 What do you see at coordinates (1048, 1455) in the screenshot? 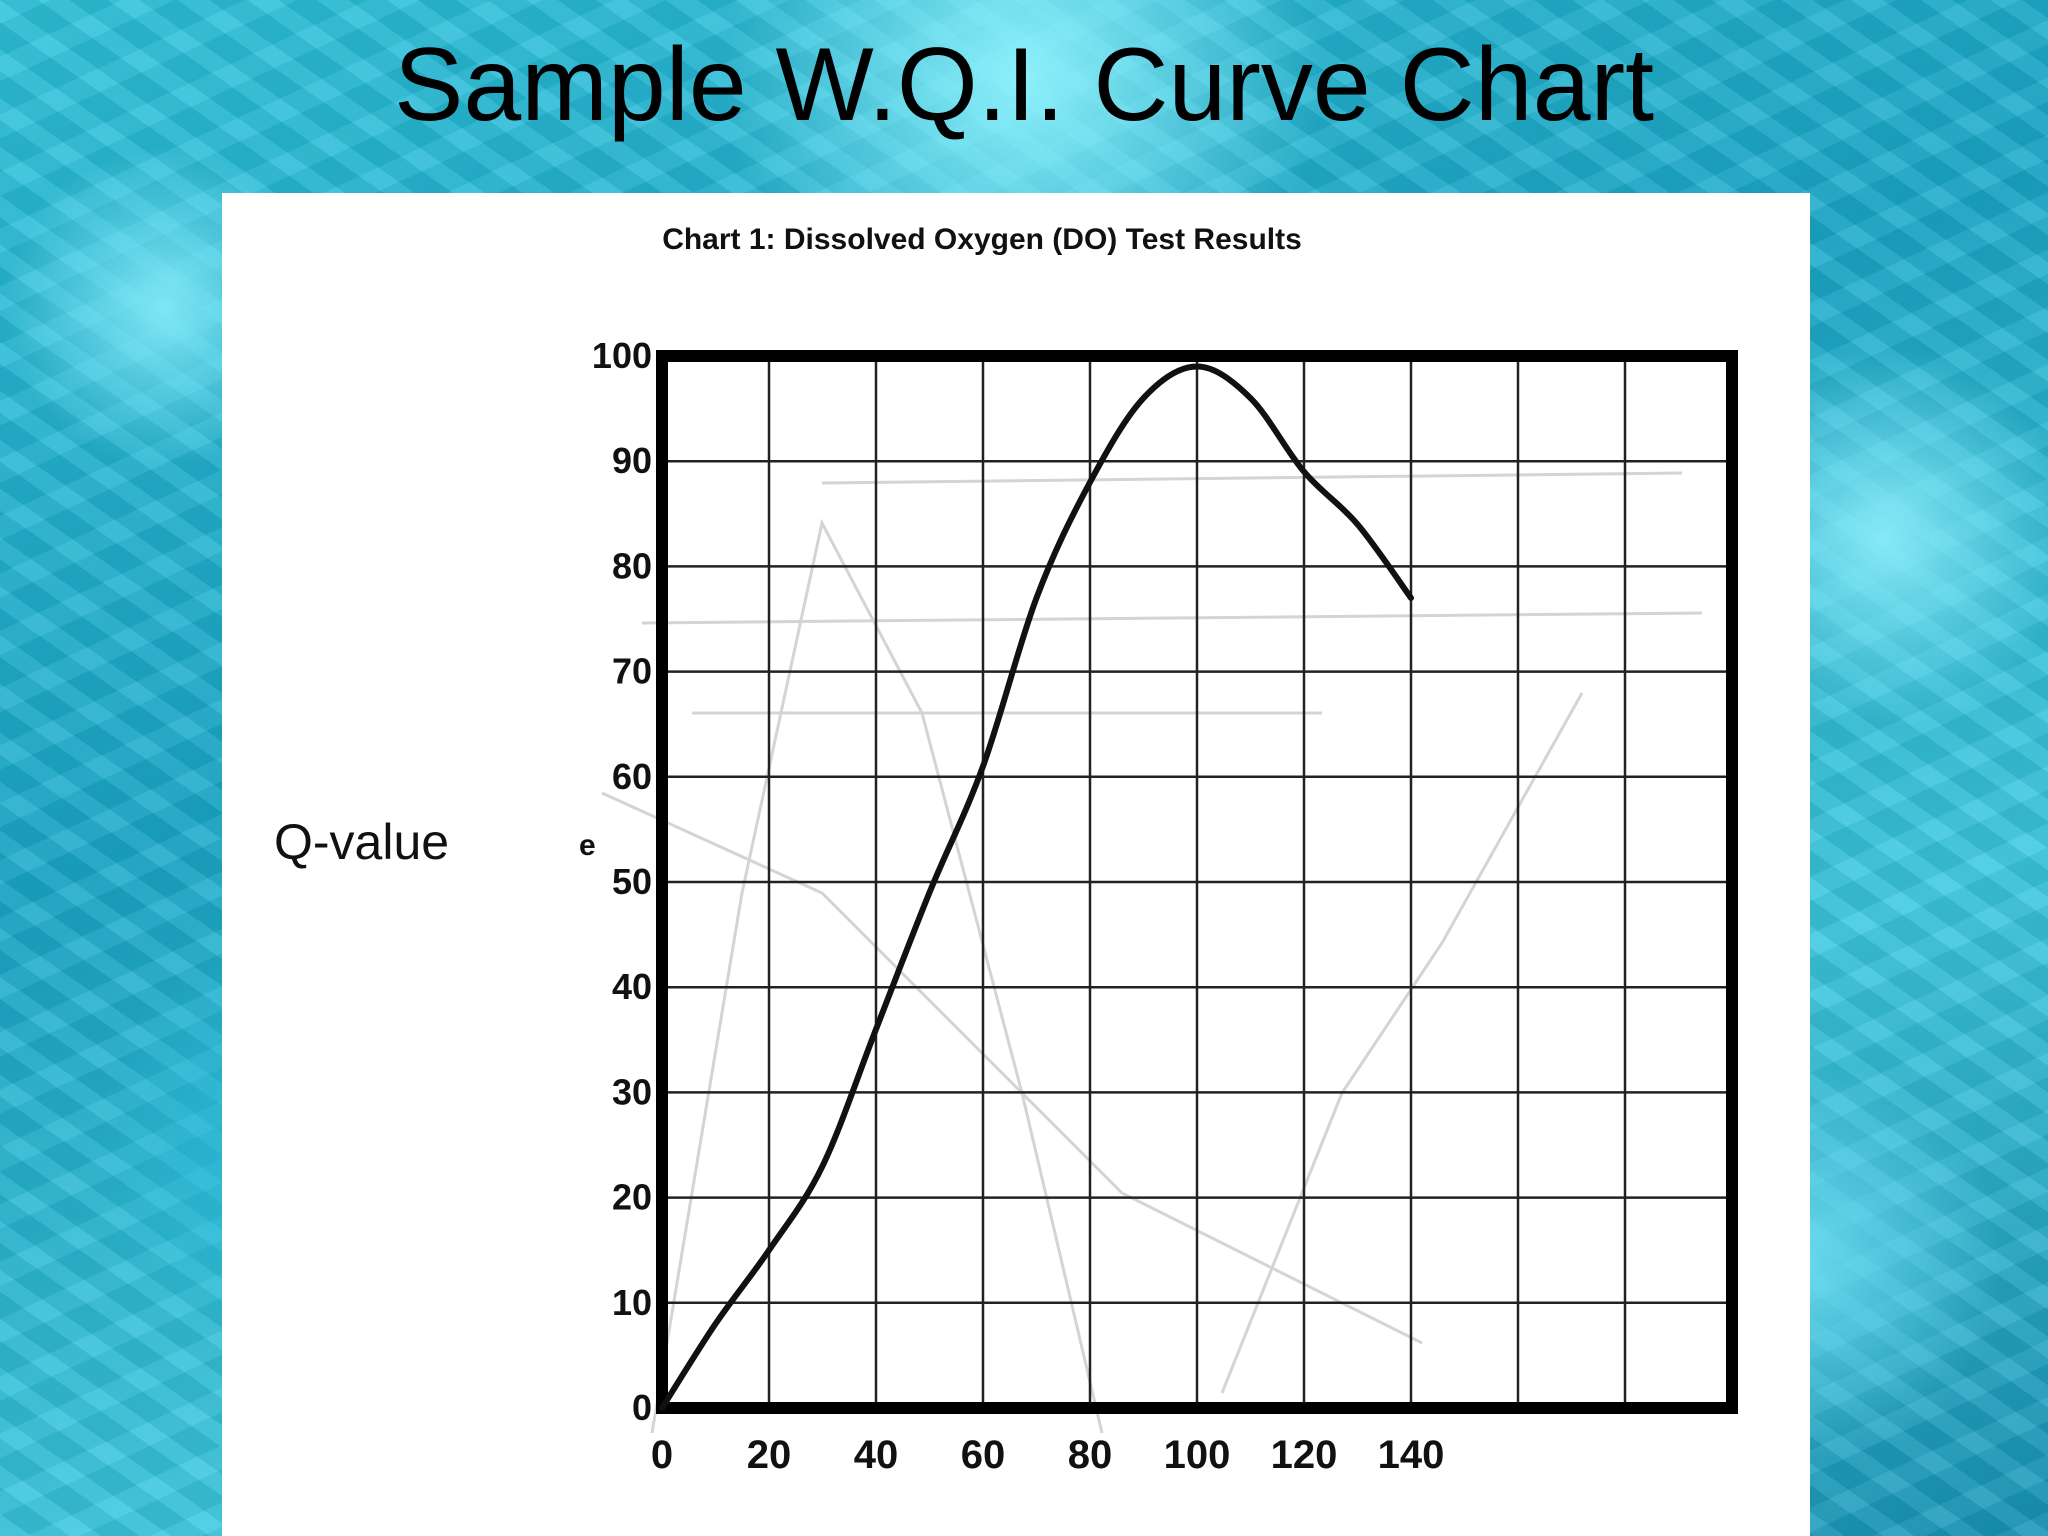
I see `x-tick-labels: 0 20 40 60 80 100 120 140` at bounding box center [1048, 1455].